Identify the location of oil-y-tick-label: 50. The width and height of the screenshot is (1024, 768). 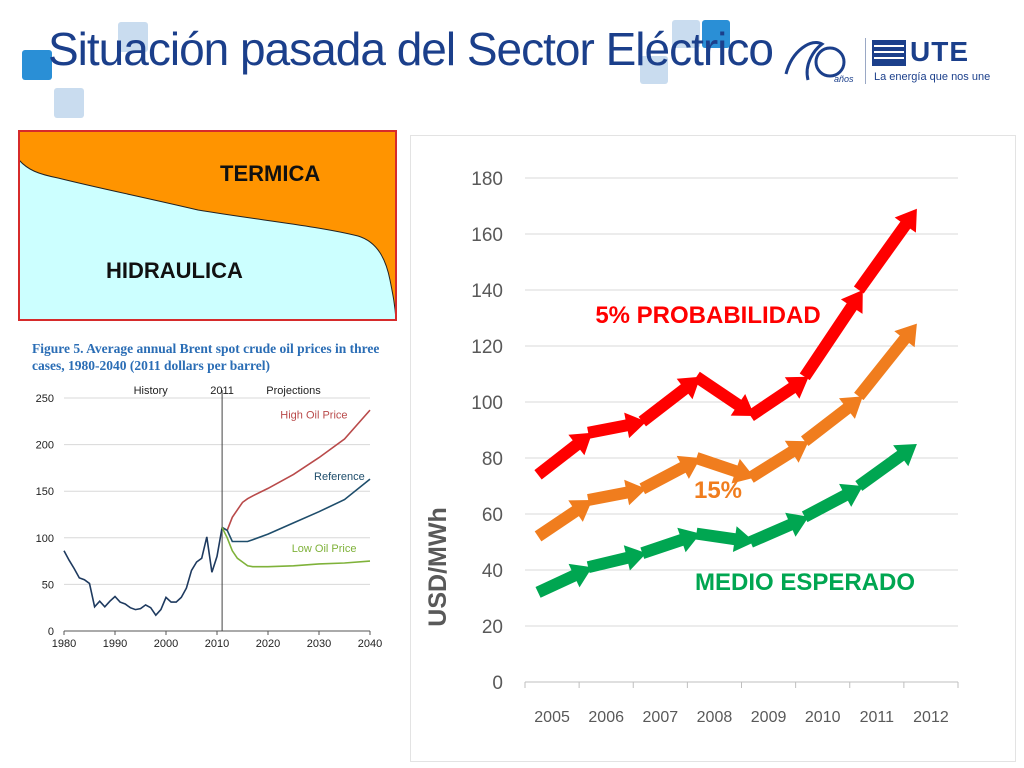
(48, 585).